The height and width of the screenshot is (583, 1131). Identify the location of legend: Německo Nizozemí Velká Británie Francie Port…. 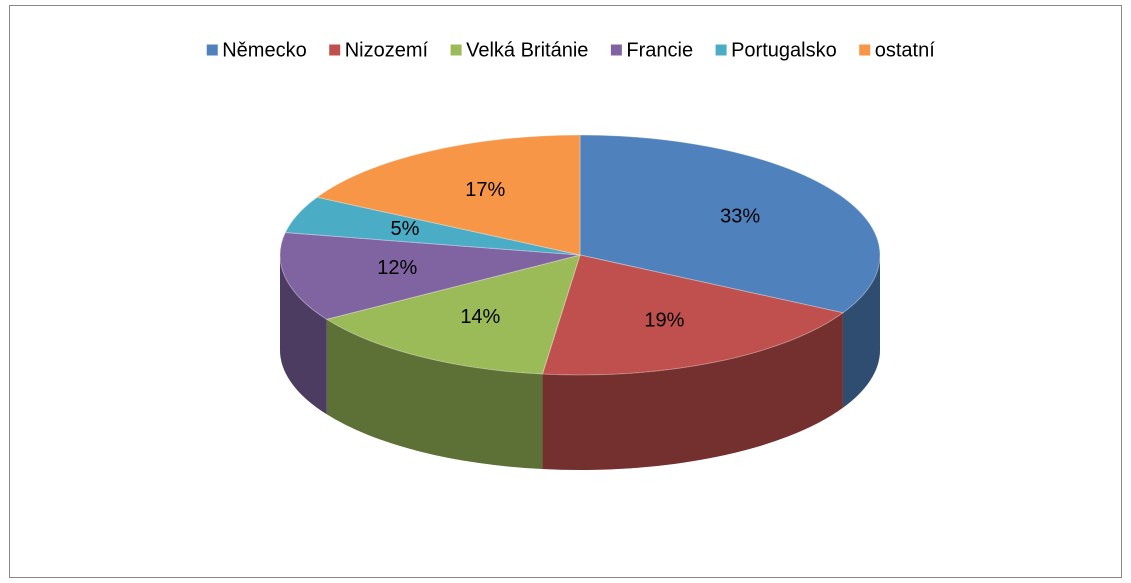
(570, 50).